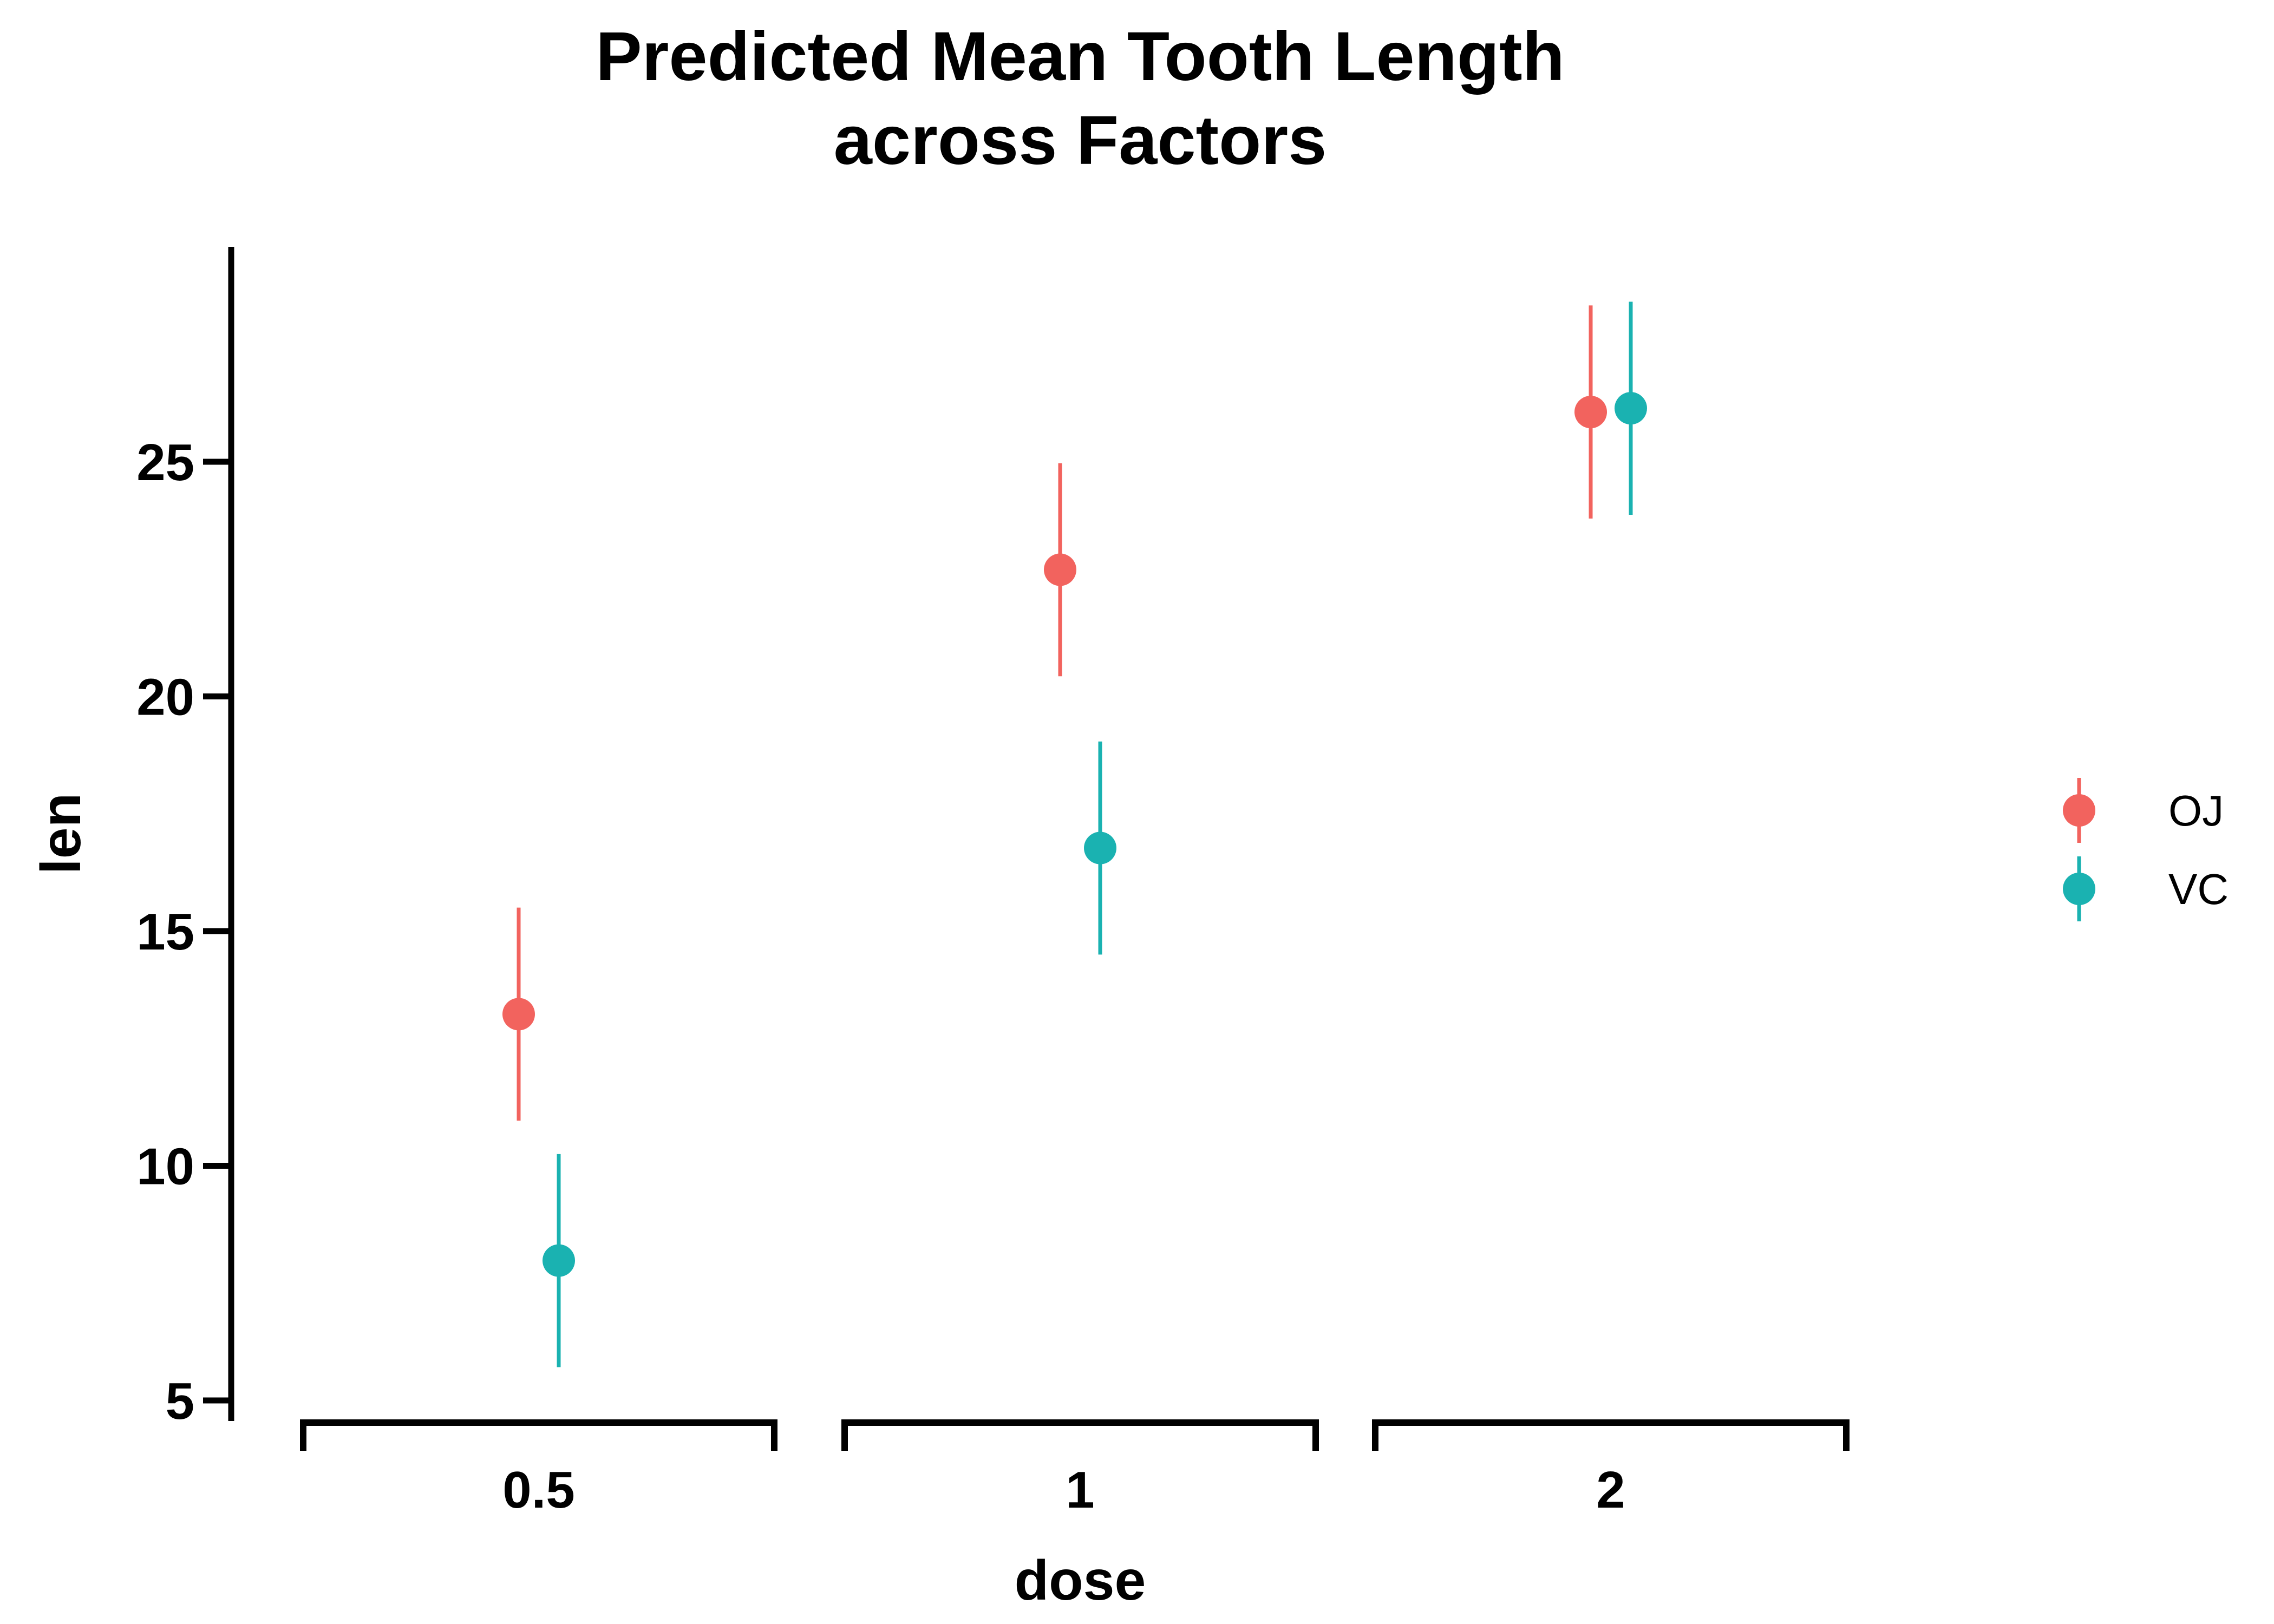 The width and height of the screenshot is (2274, 1624). Describe the element at coordinates (2144, 810) in the screenshot. I see `legend-item-OJ: OJ` at that location.